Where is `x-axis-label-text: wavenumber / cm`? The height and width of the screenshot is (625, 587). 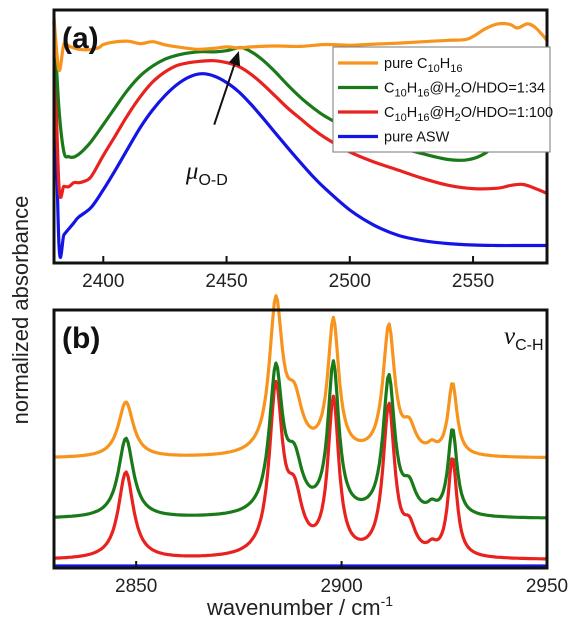 x-axis-label-text: wavenumber / cm is located at coordinates (293, 607).